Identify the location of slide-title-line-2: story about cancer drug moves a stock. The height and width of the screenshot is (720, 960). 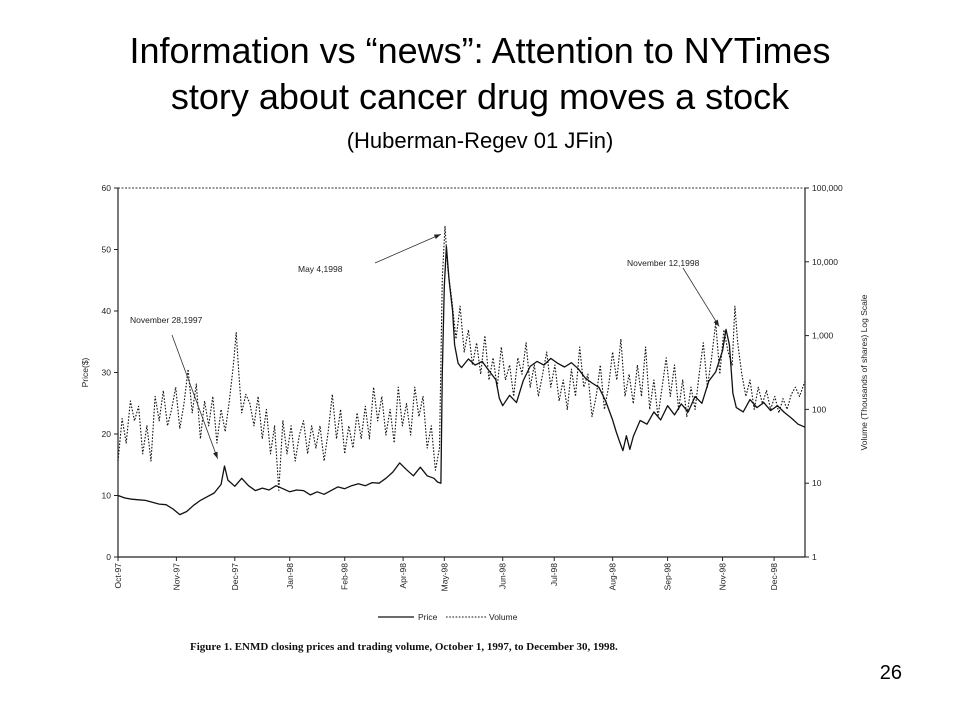
(480, 96).